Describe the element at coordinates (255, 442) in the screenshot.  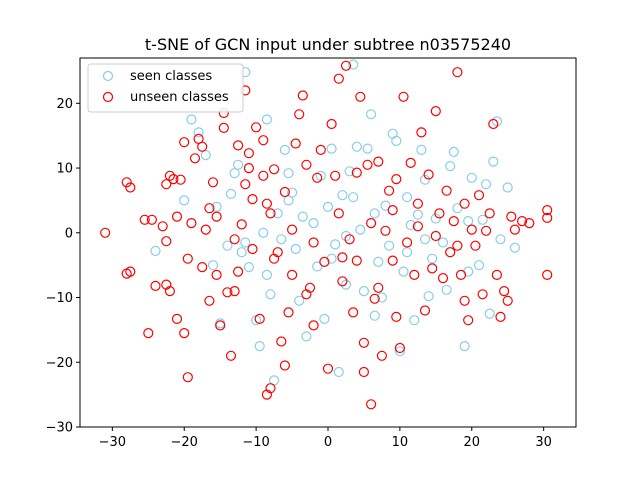
I see `x-tick-label: −10` at that location.